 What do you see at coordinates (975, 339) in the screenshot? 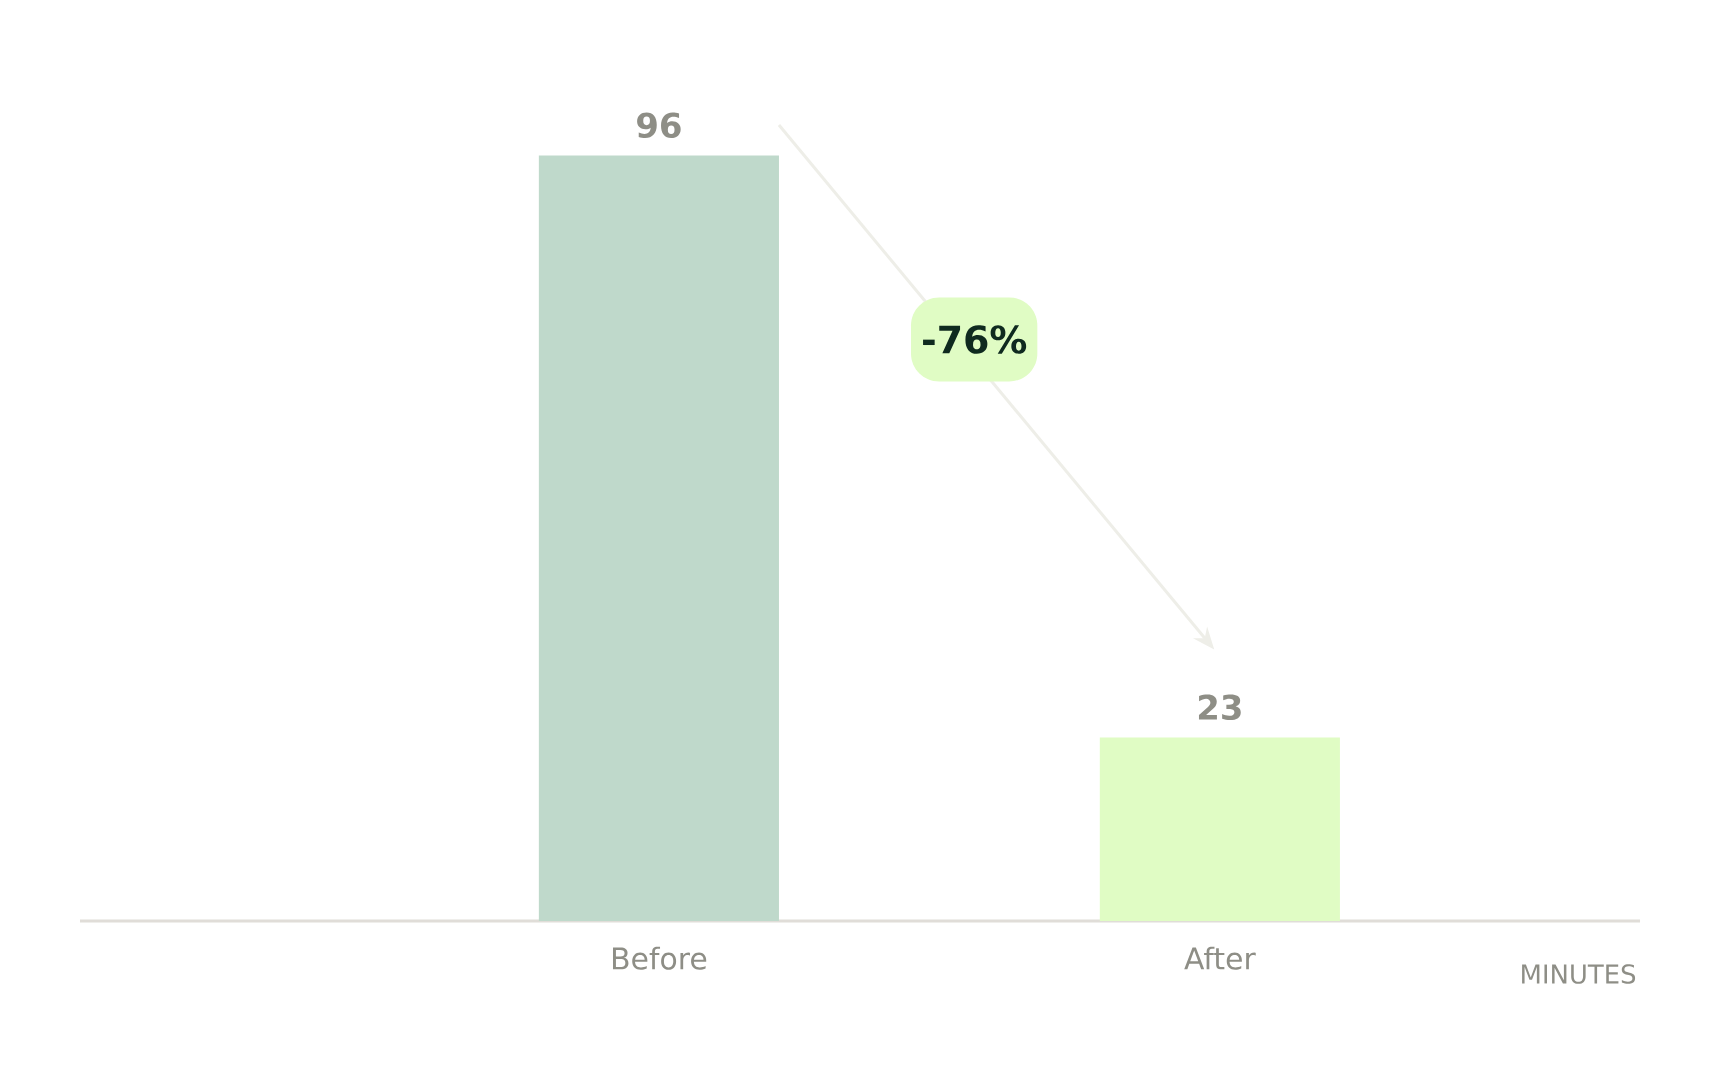
I see `annotation: -76%` at bounding box center [975, 339].